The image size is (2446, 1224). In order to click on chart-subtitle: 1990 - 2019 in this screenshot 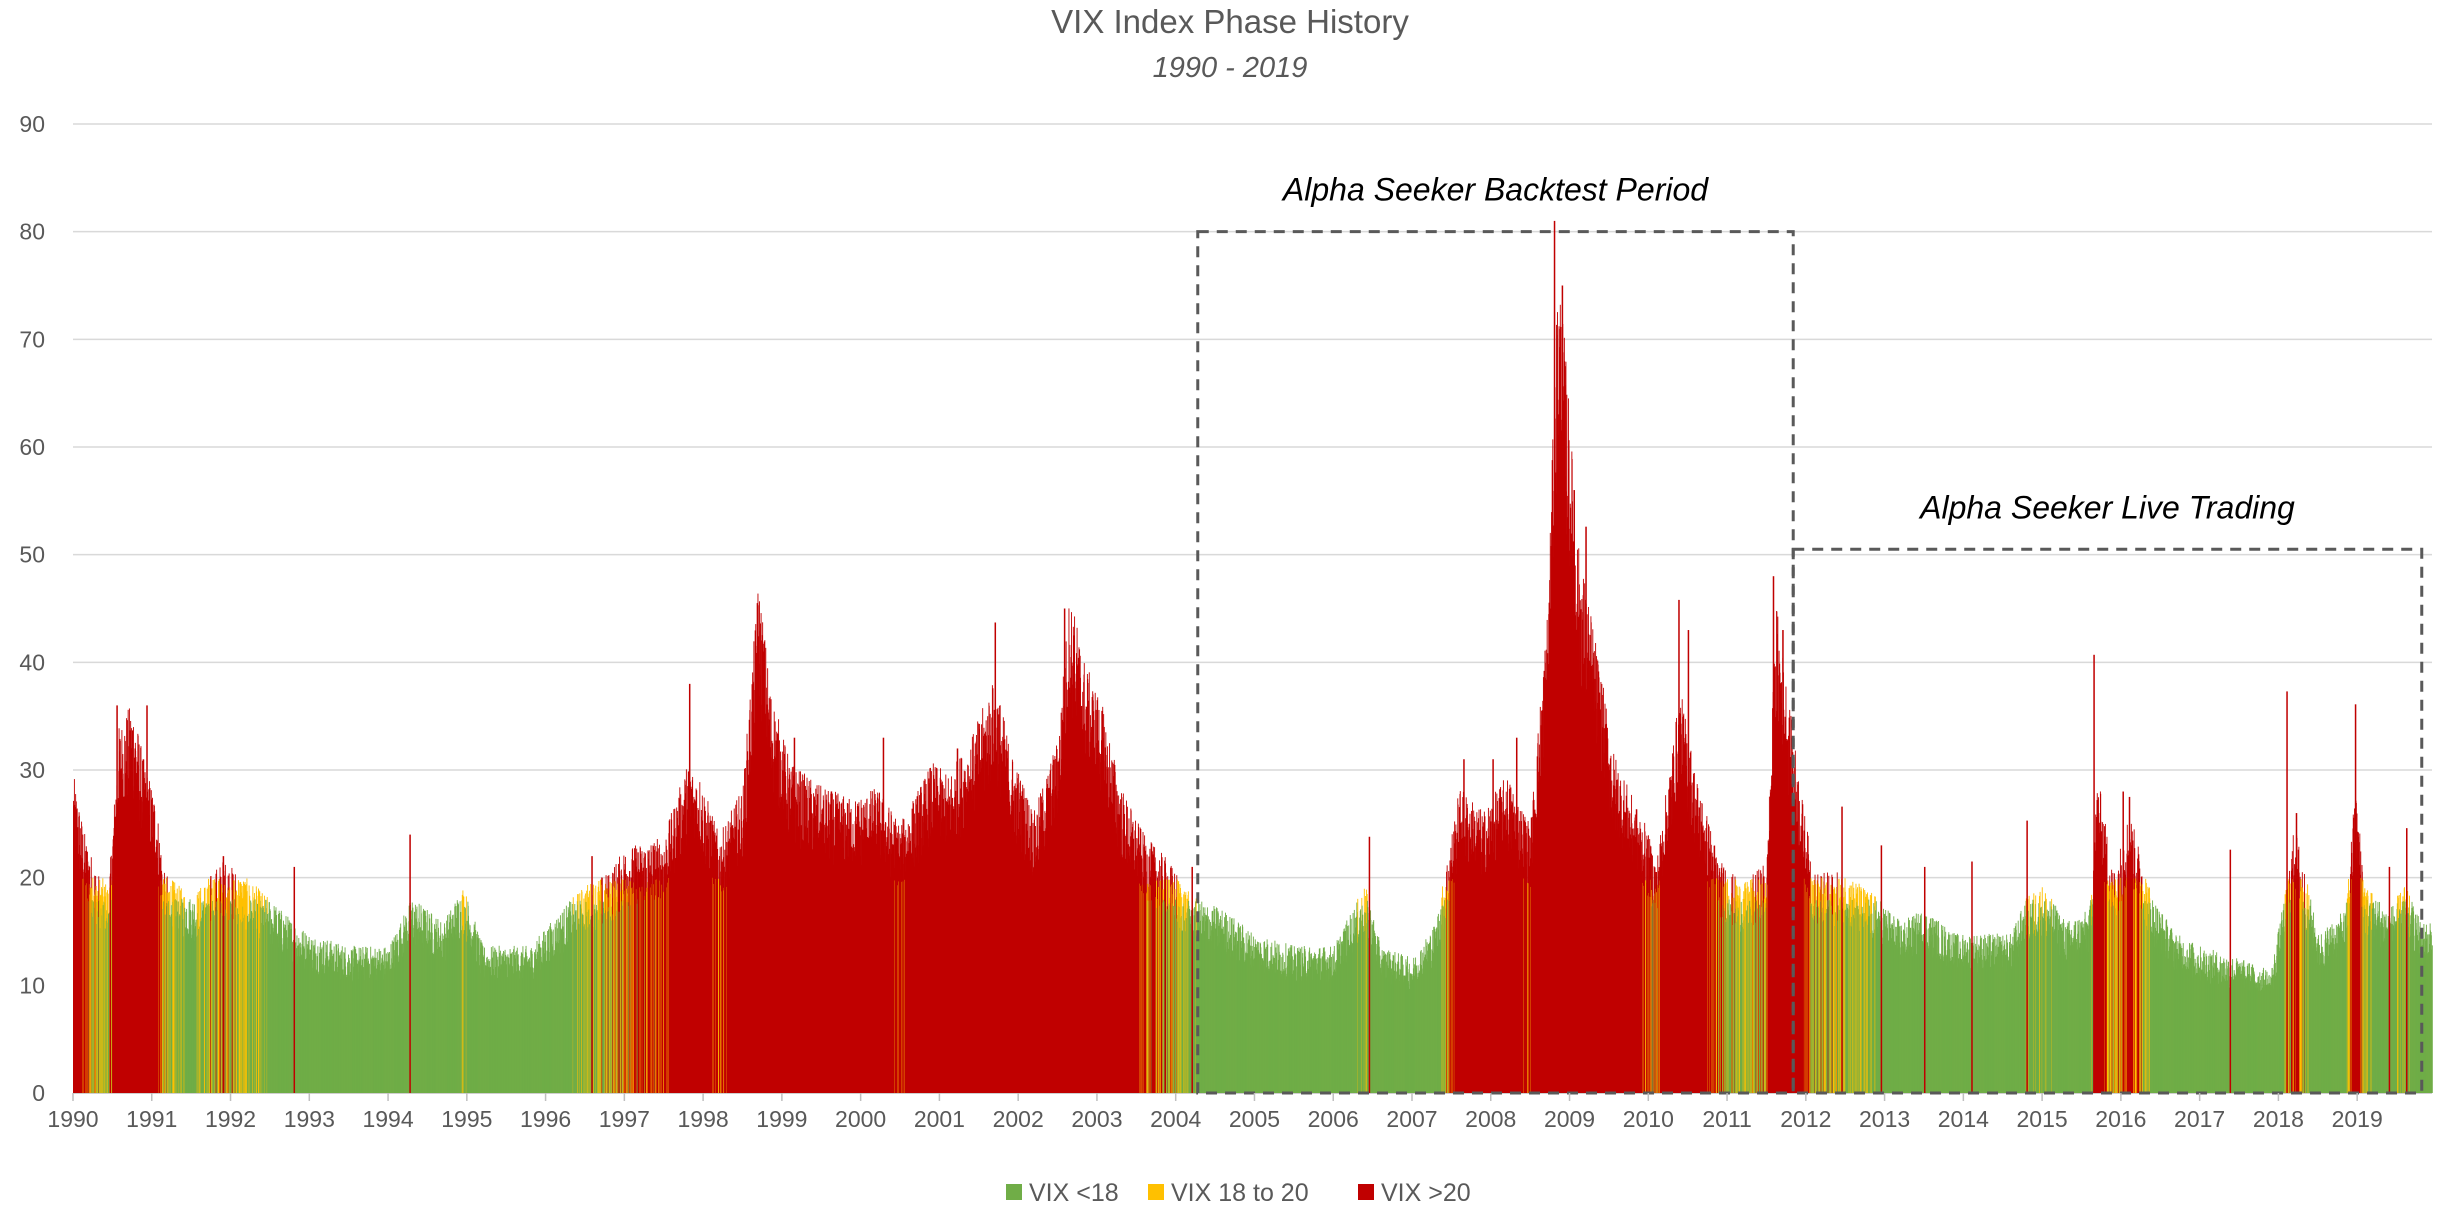, I will do `click(1230, 68)`.